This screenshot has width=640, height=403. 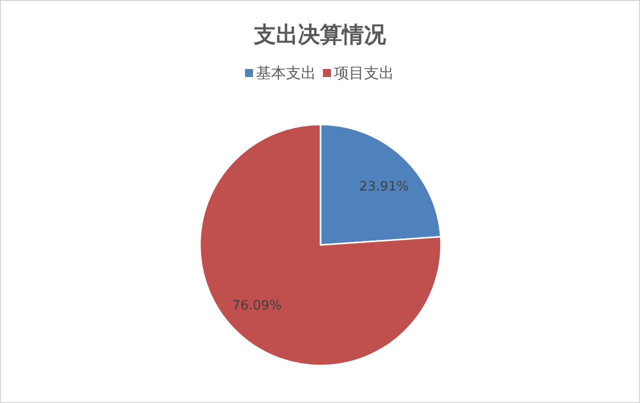 What do you see at coordinates (319, 73) in the screenshot?
I see `legend: 基本支出 项目支出` at bounding box center [319, 73].